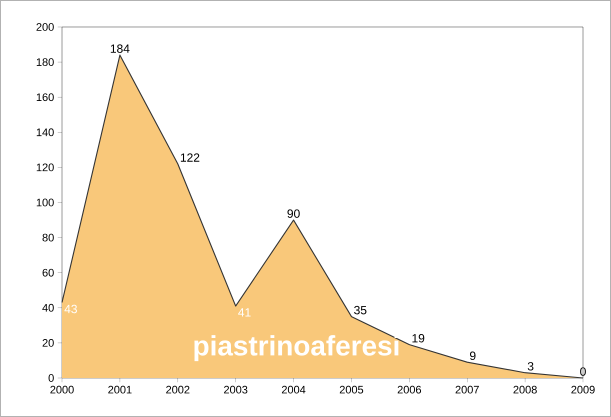 This screenshot has height=417, width=611. Describe the element at coordinates (120, 48) in the screenshot. I see `data-label: 184` at that location.